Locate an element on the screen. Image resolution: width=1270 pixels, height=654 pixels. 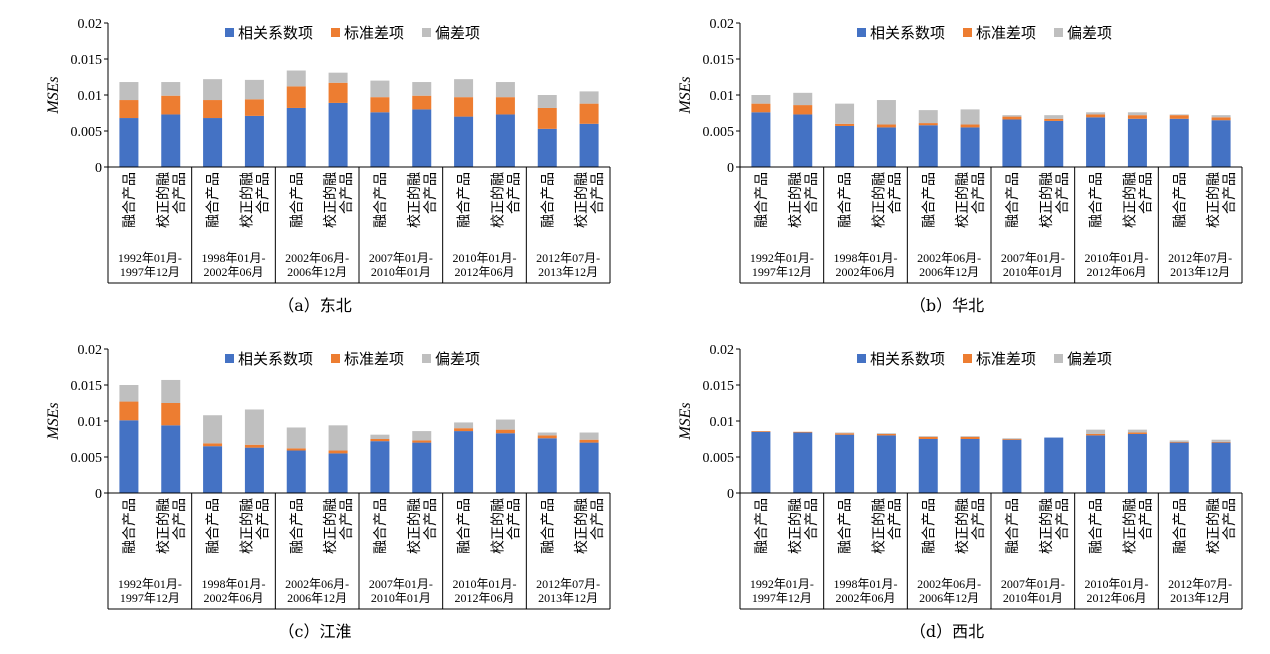
x-period-label: 2010年01月- is located at coordinates (485, 584).